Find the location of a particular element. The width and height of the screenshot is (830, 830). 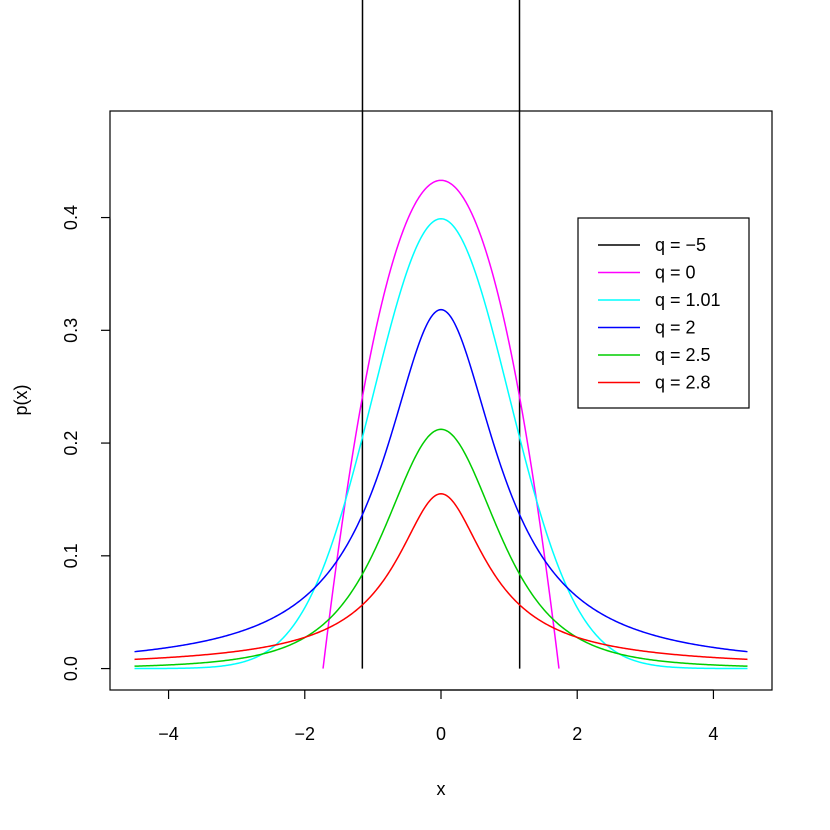

x-tick-label: 0 is located at coordinates (441, 734).